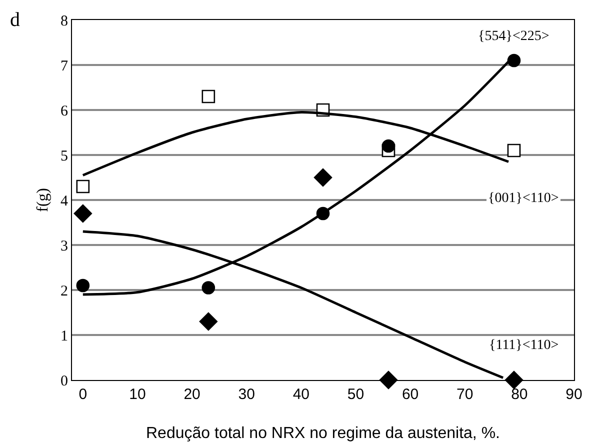  I want to click on x-tick-label: 20, so click(192, 394).